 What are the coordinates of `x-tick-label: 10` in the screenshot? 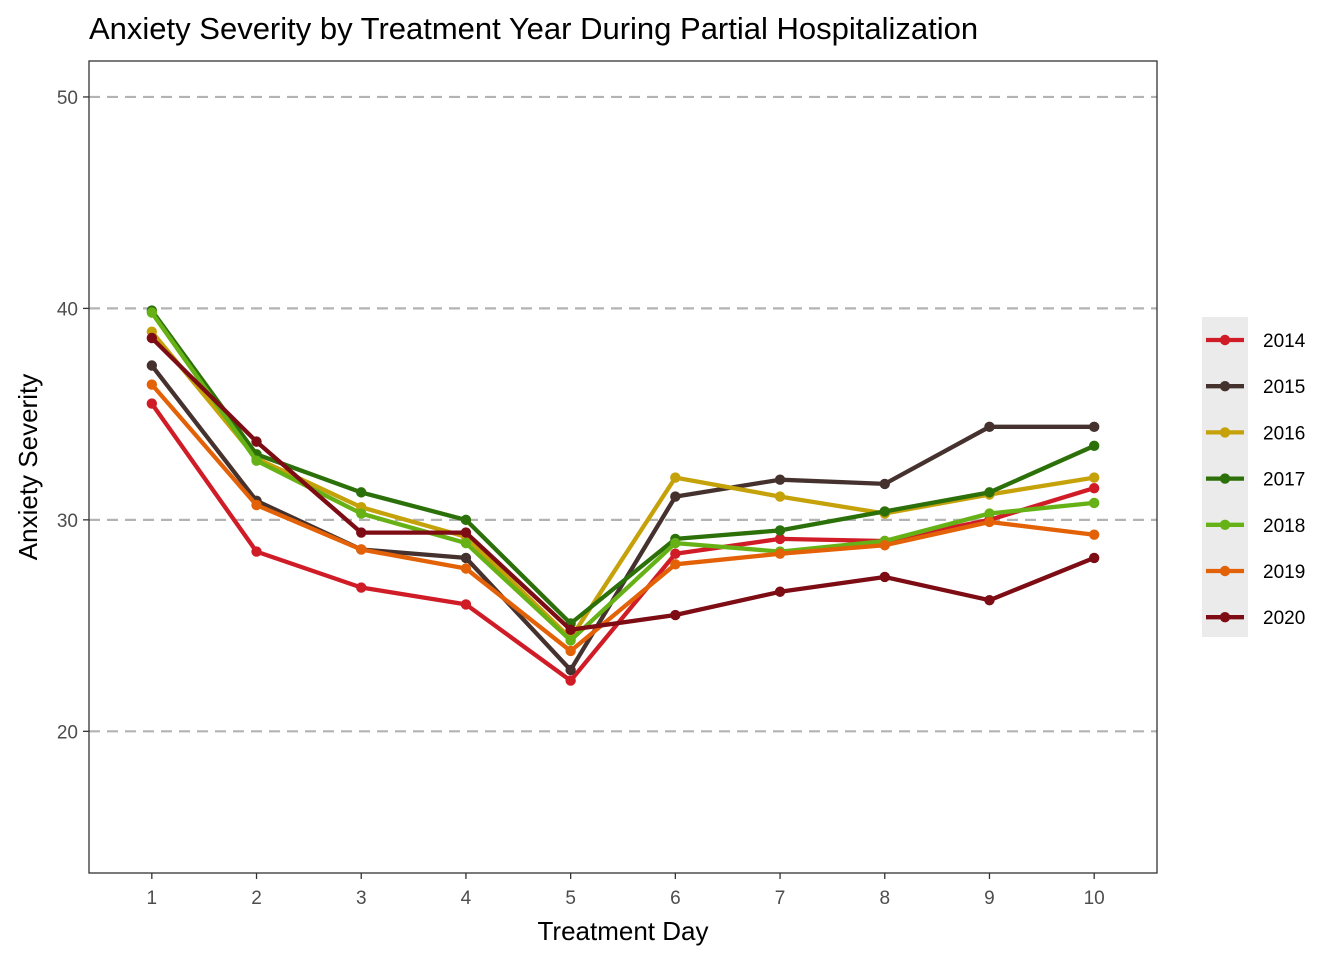 It's located at (1094, 898).